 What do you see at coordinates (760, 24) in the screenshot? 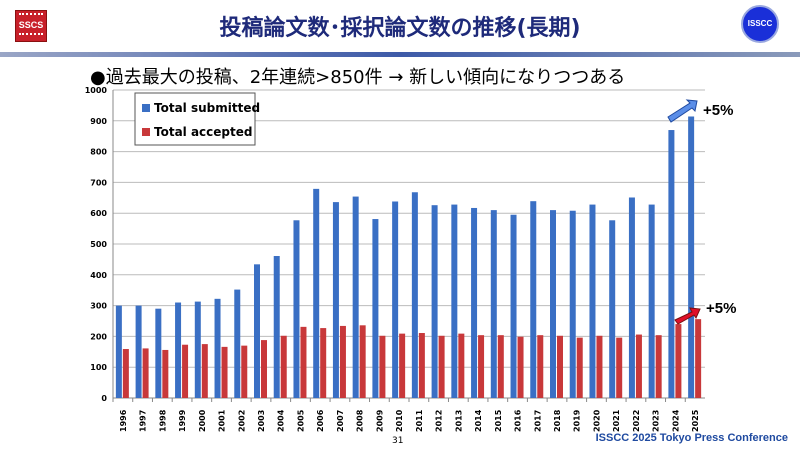
I see `isscc-logo: ISSCC` at bounding box center [760, 24].